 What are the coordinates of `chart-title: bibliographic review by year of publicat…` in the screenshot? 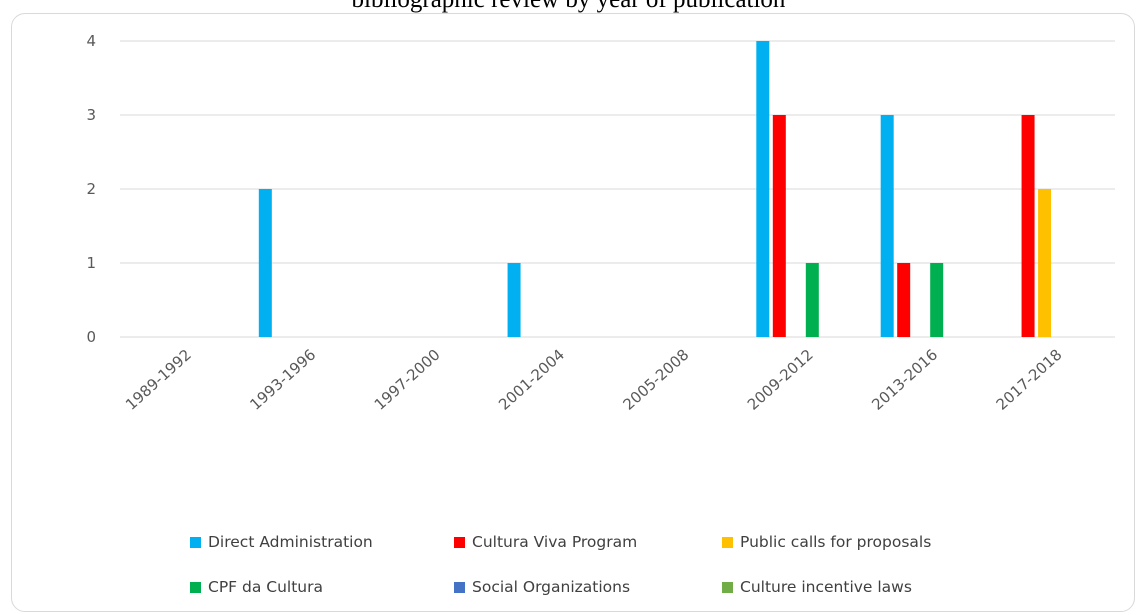 It's located at (568, 7).